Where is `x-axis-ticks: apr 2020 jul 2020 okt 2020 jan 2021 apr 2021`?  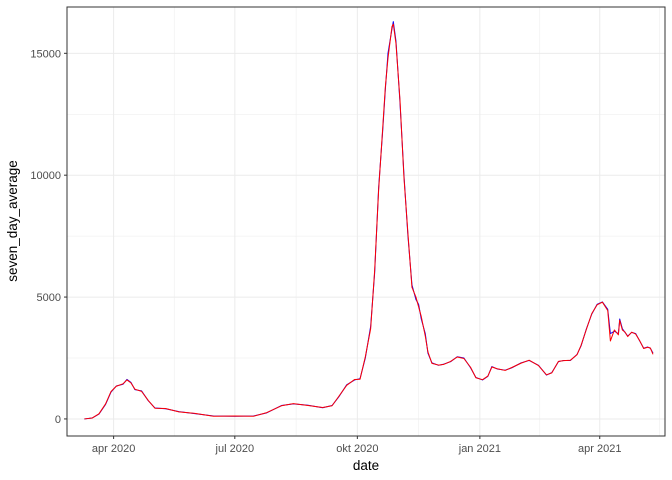 x-axis-ticks: apr 2020 jul 2020 okt 2020 jan 2021 apr 2021 is located at coordinates (356, 445).